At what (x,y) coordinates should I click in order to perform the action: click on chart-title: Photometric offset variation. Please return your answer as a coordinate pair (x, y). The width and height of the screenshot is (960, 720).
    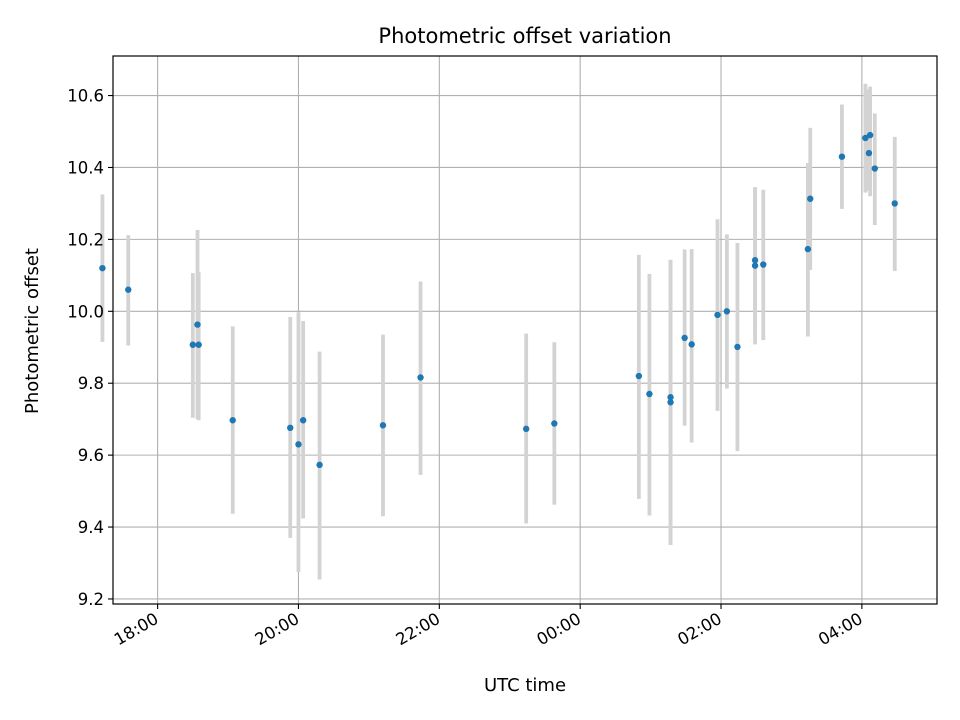
    Looking at the image, I should click on (524, 36).